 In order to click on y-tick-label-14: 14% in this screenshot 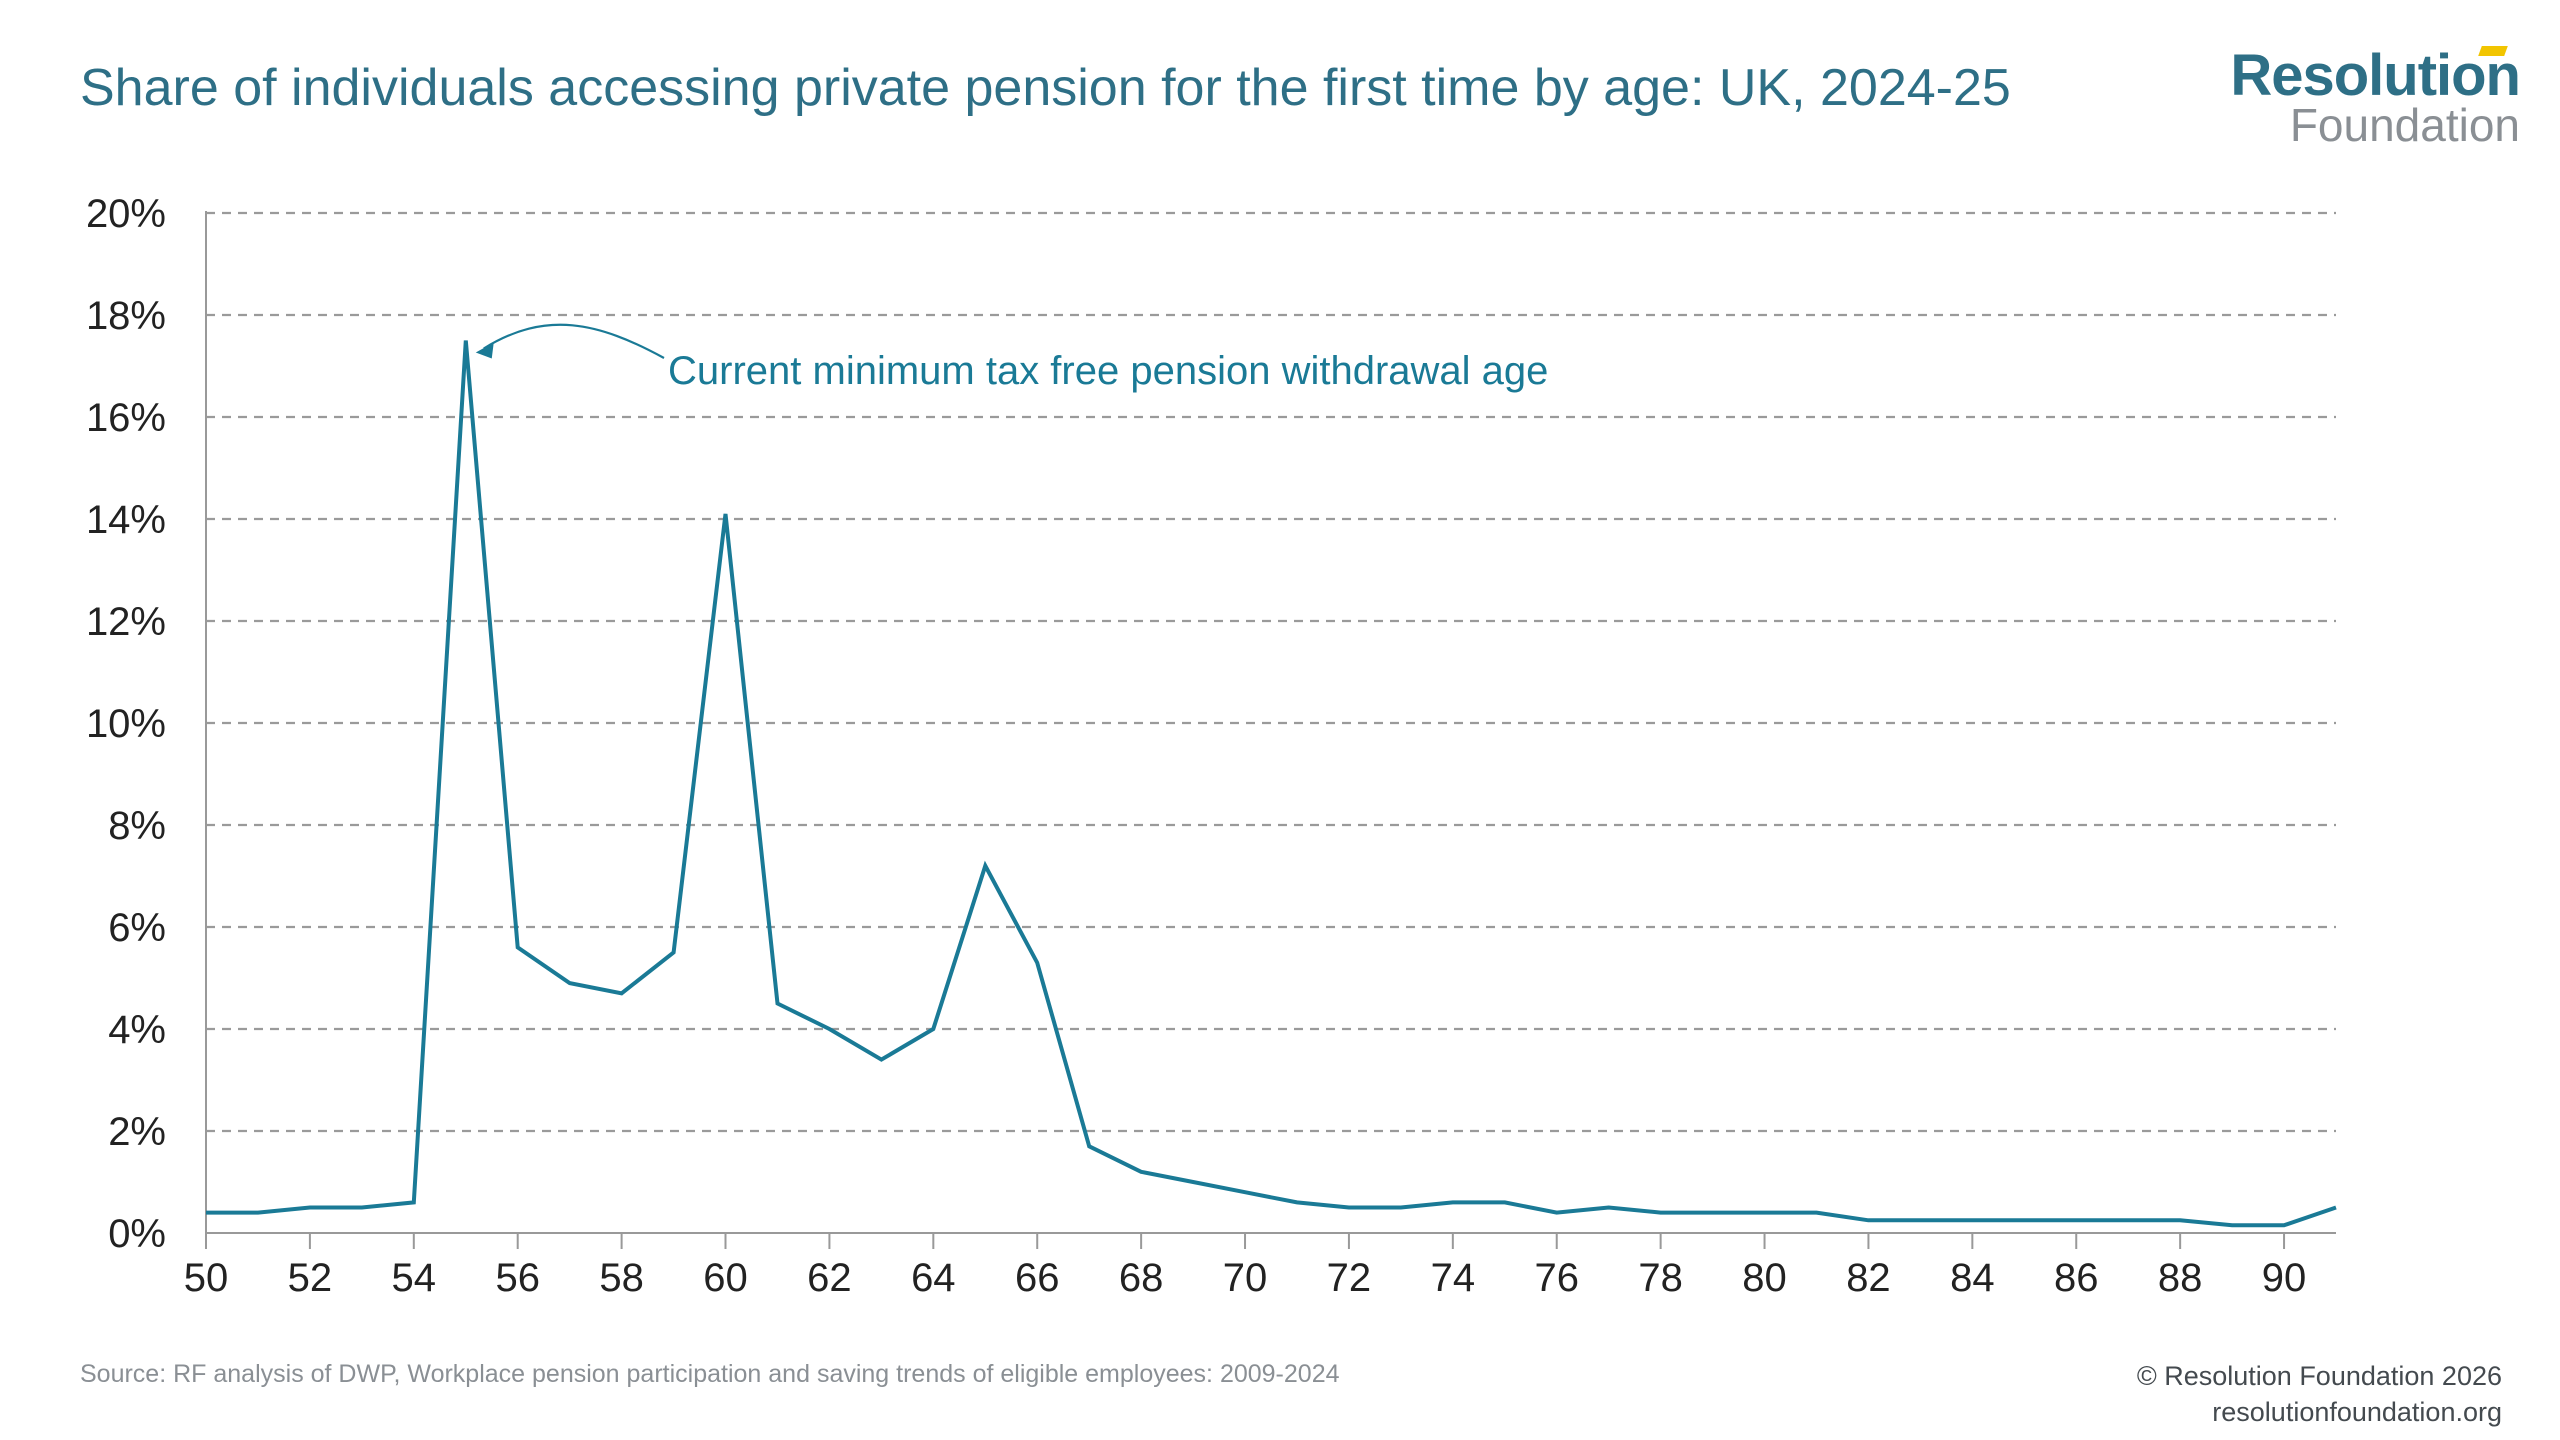, I will do `click(126, 520)`.